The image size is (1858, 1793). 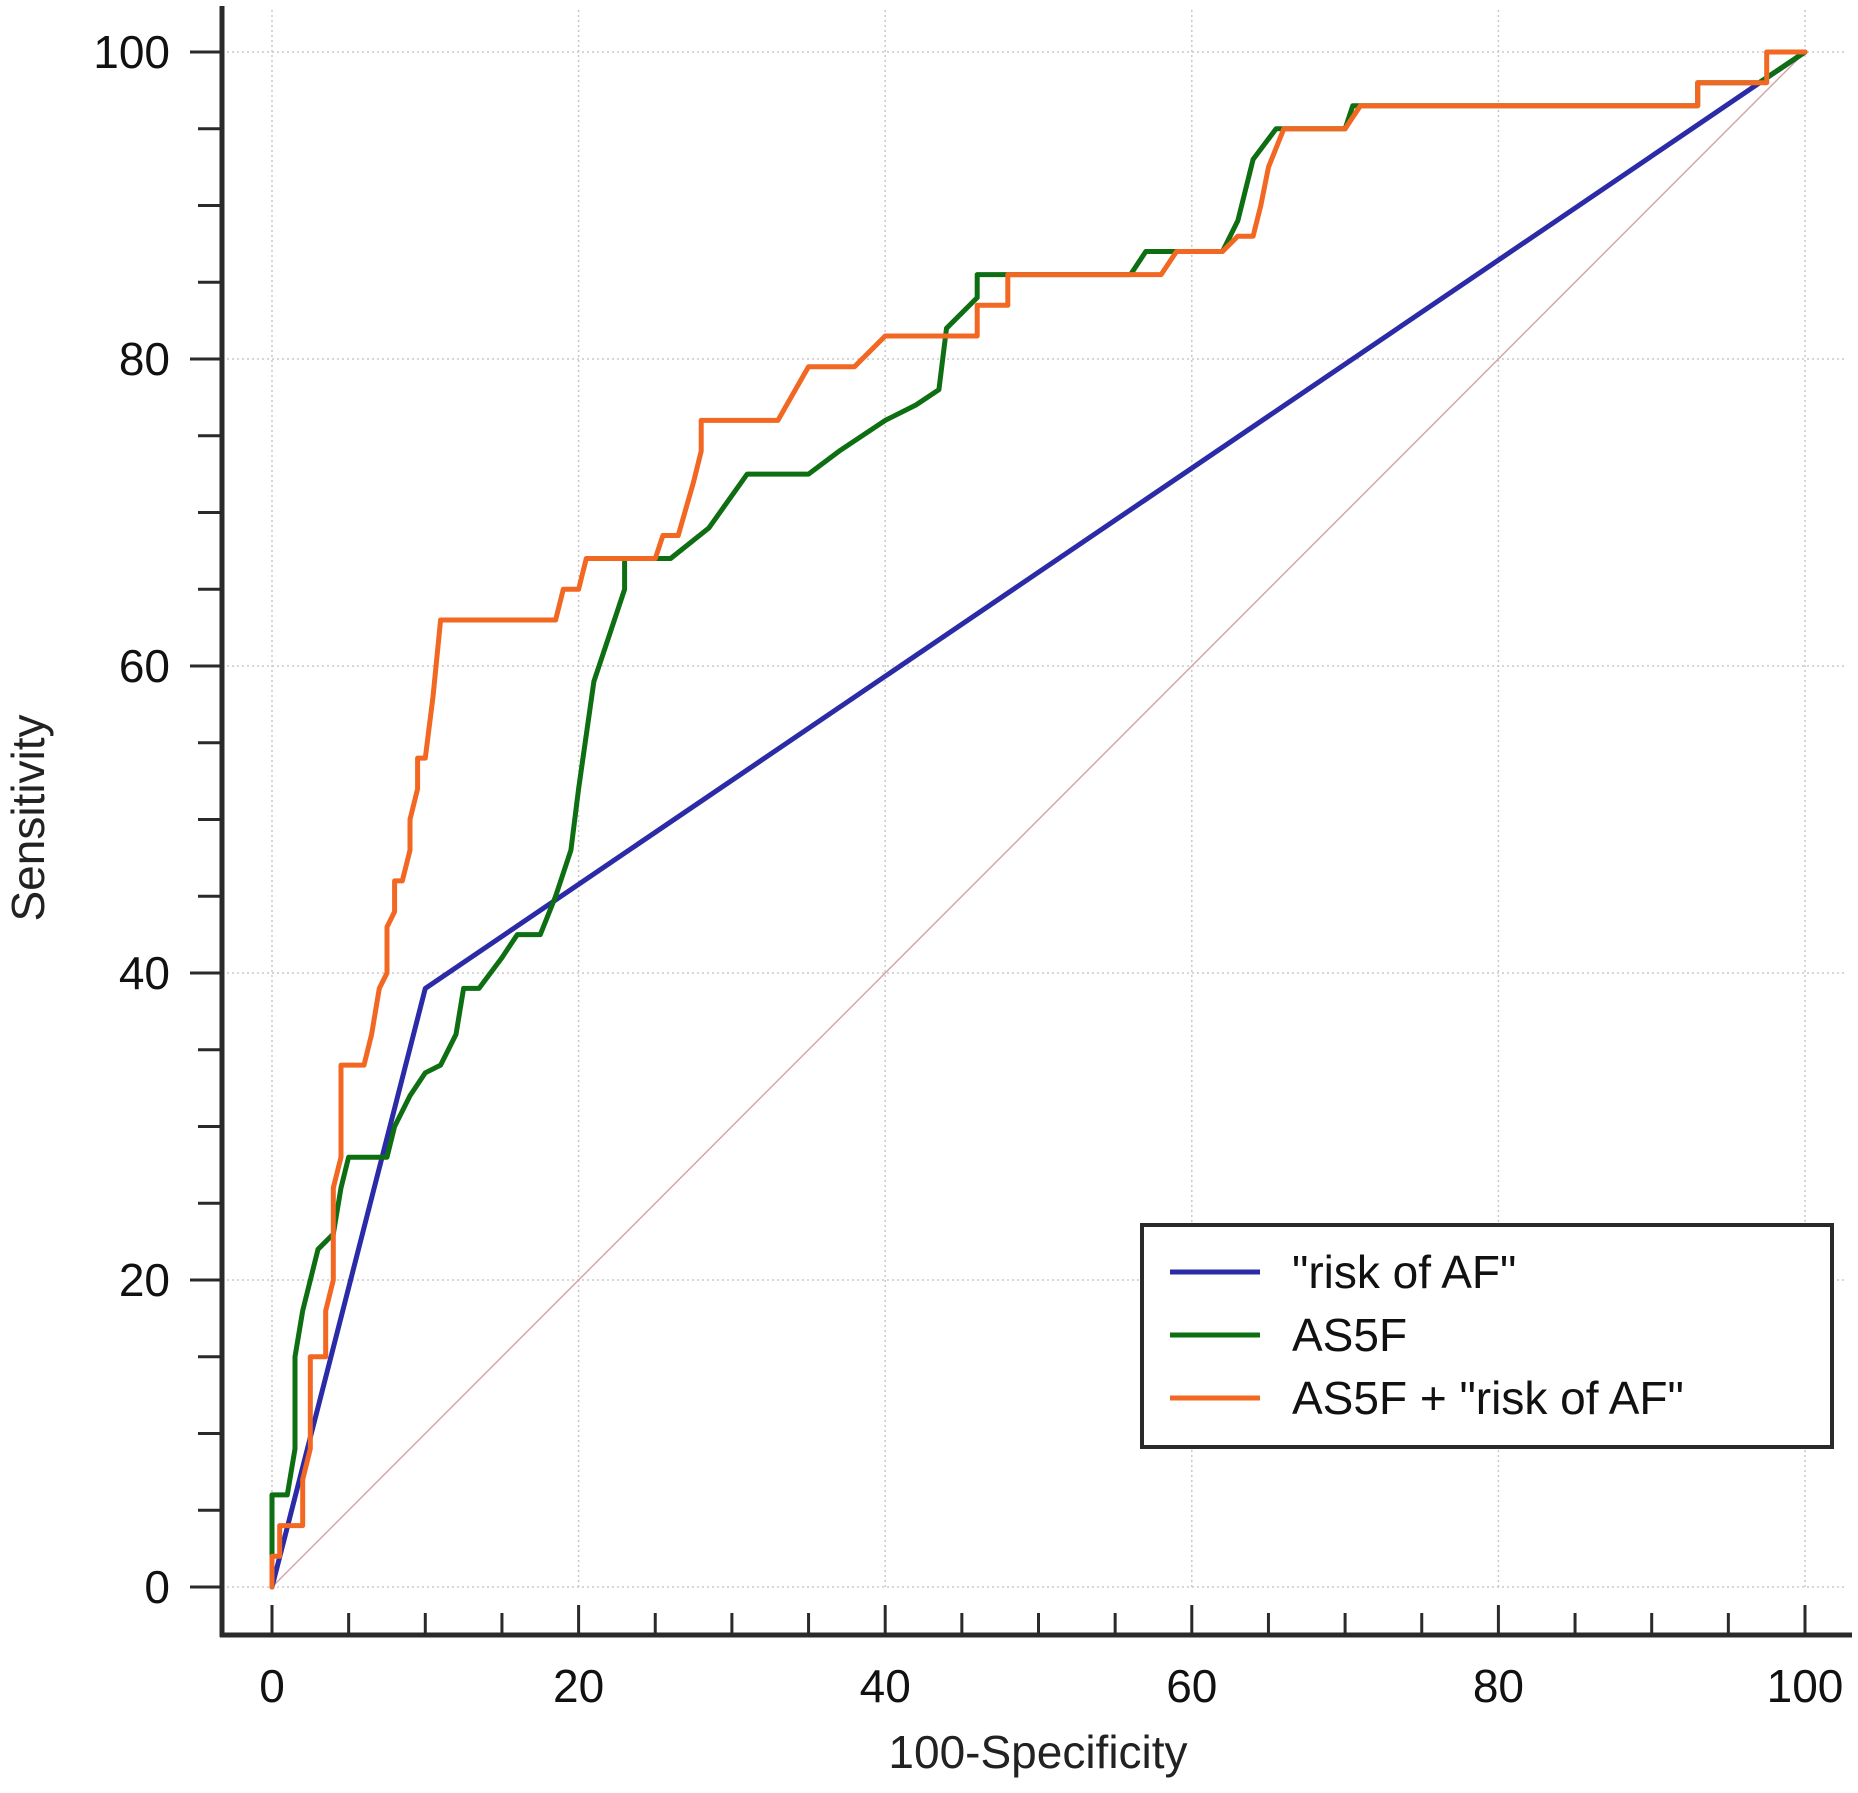 What do you see at coordinates (144, 359) in the screenshot?
I see `y-tick-label: 80` at bounding box center [144, 359].